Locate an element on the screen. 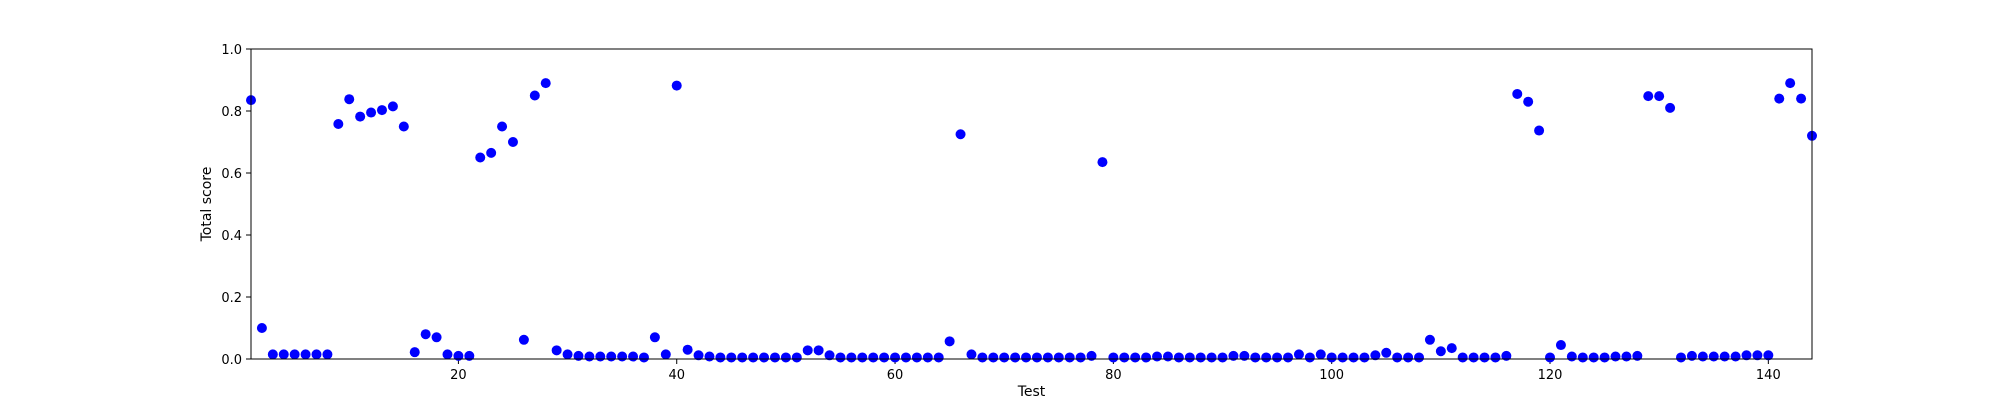  x-tick-label: 140 is located at coordinates (1768, 375).